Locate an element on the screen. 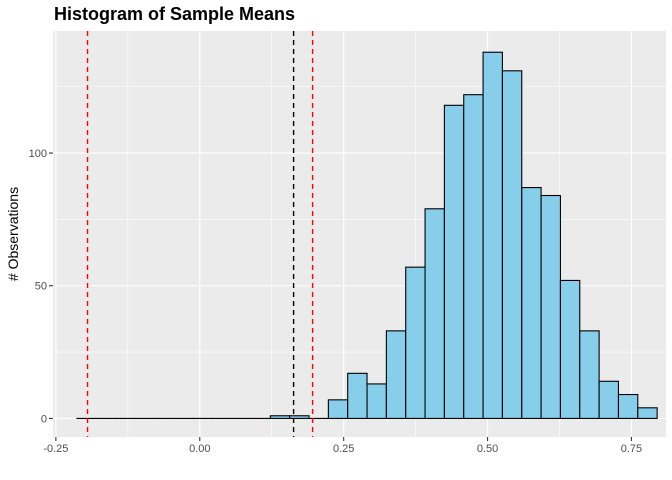 This screenshot has width=672, height=480. y-tick-label: 0 is located at coordinates (44, 419).